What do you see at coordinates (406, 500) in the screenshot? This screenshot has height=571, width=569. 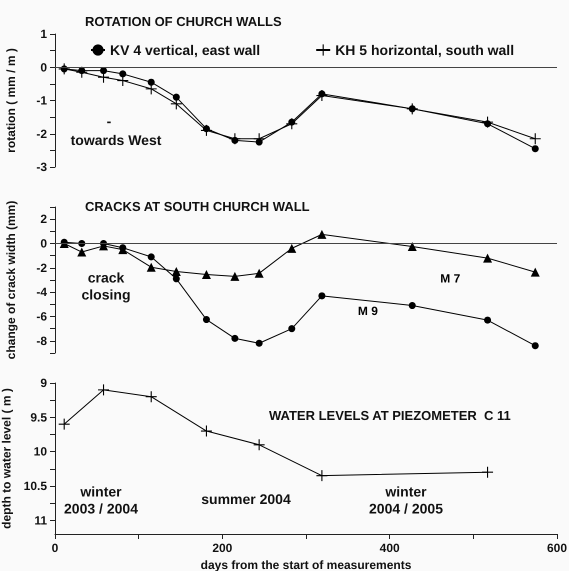 I see `annotation: winter 2004 / 2005` at bounding box center [406, 500].